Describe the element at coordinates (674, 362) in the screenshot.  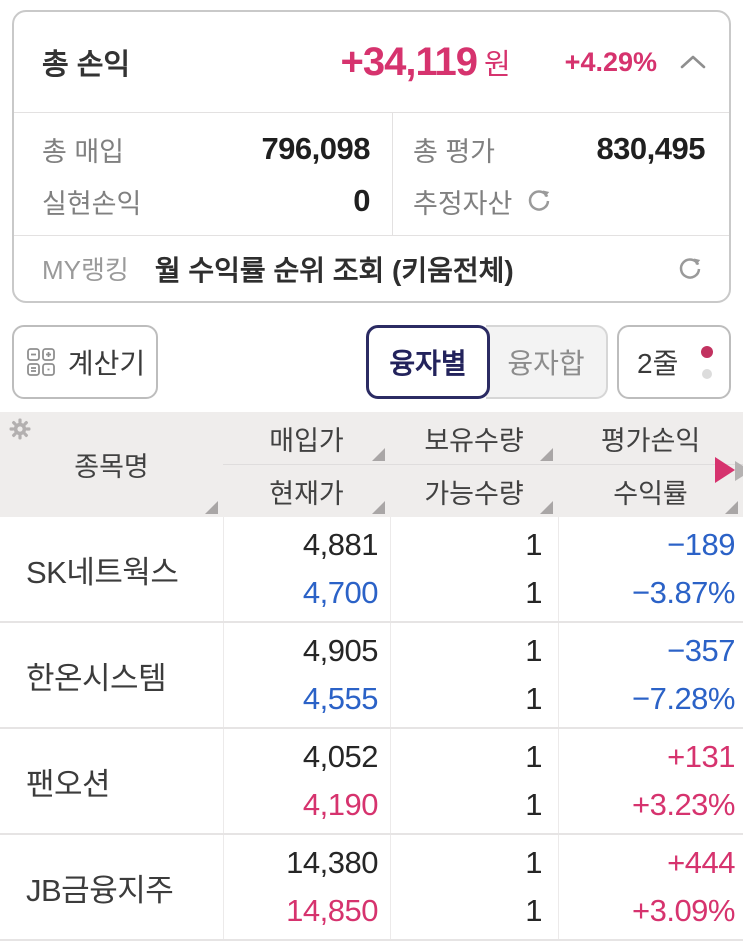
I see `row-display-toggle-button: 2줄` at that location.